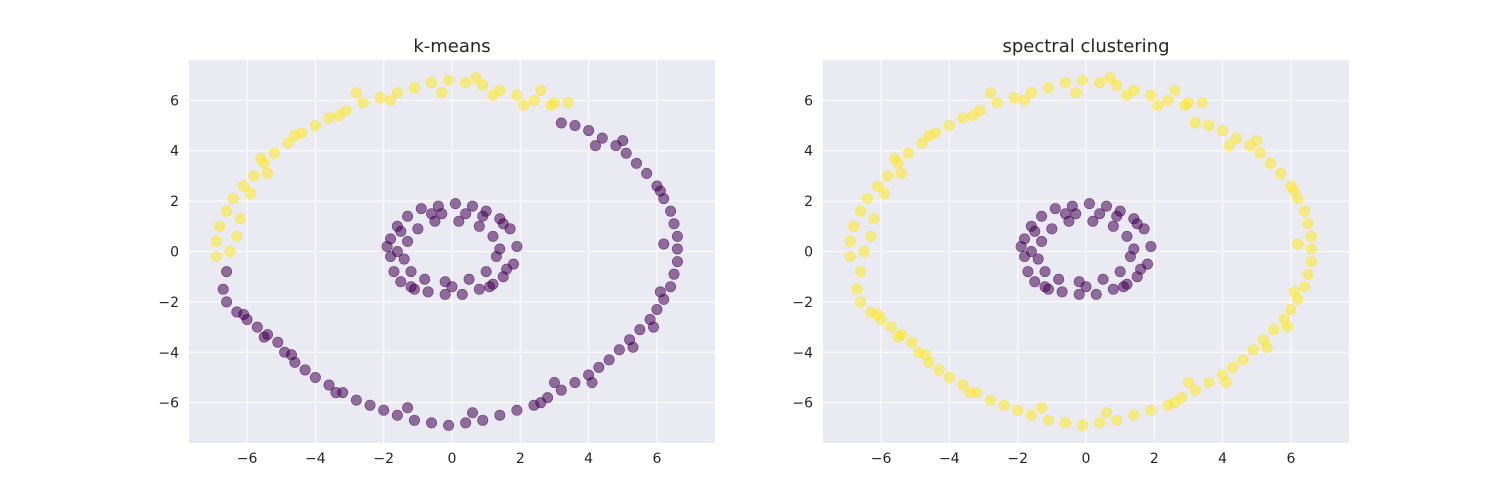 This screenshot has width=1500, height=500. Describe the element at coordinates (1085, 46) in the screenshot. I see `spectral-clustering-title: spectral clustering` at that location.